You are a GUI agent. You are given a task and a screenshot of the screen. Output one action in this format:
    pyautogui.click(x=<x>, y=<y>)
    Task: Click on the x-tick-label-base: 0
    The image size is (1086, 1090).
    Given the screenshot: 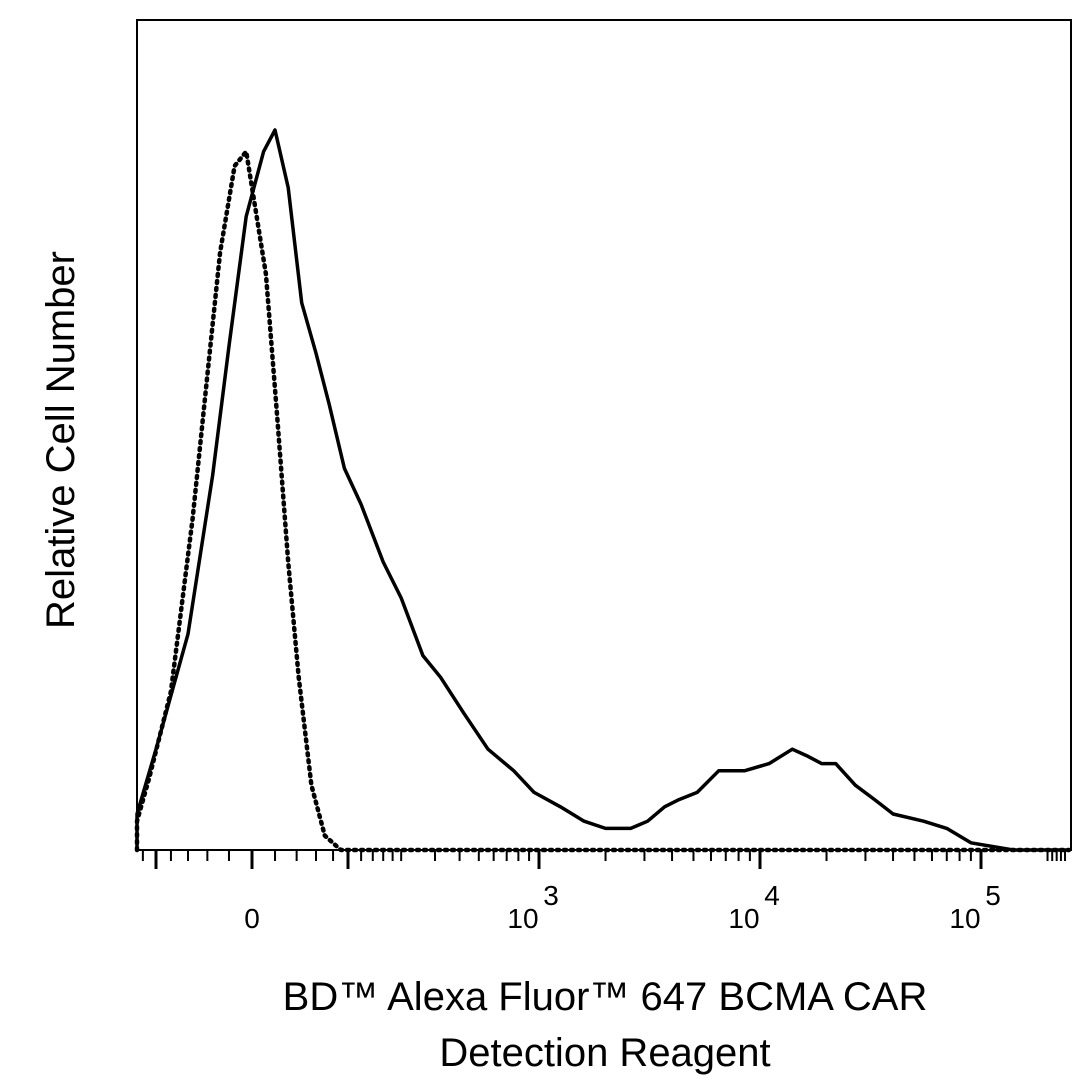 What is the action you would take?
    pyautogui.click(x=252, y=918)
    